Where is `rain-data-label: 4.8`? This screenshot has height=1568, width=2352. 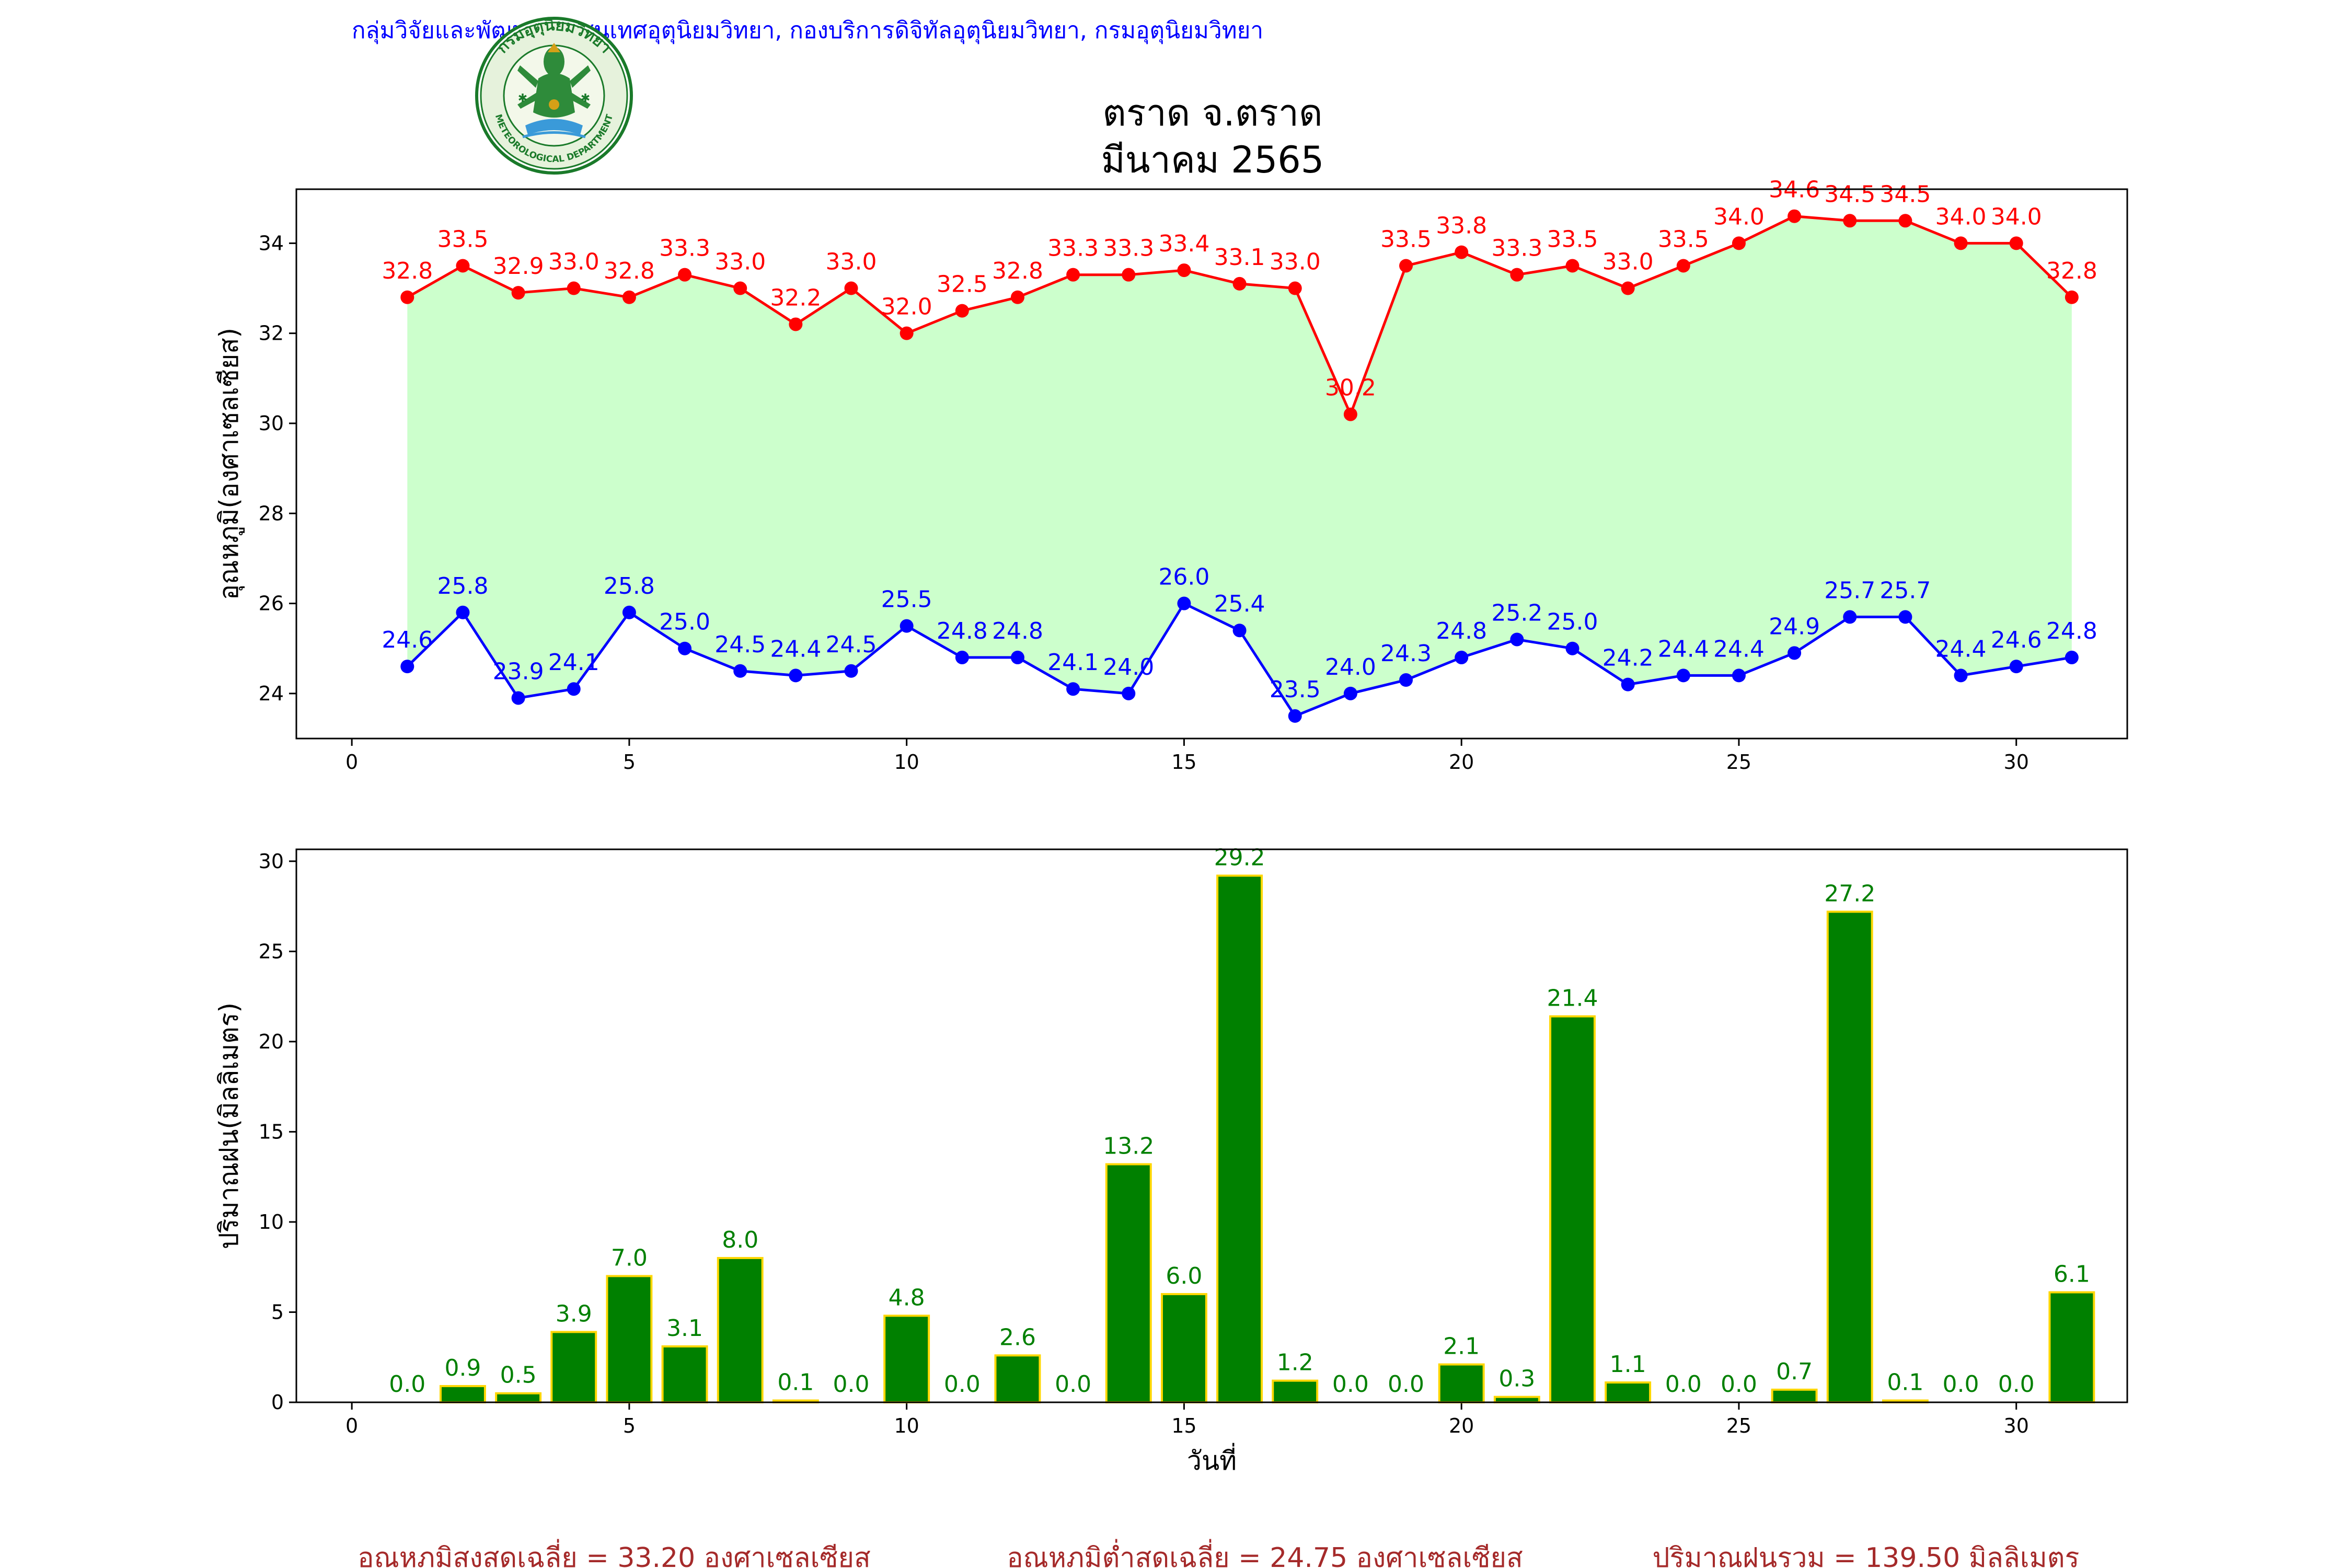
rain-data-label: 4.8 is located at coordinates (907, 1297).